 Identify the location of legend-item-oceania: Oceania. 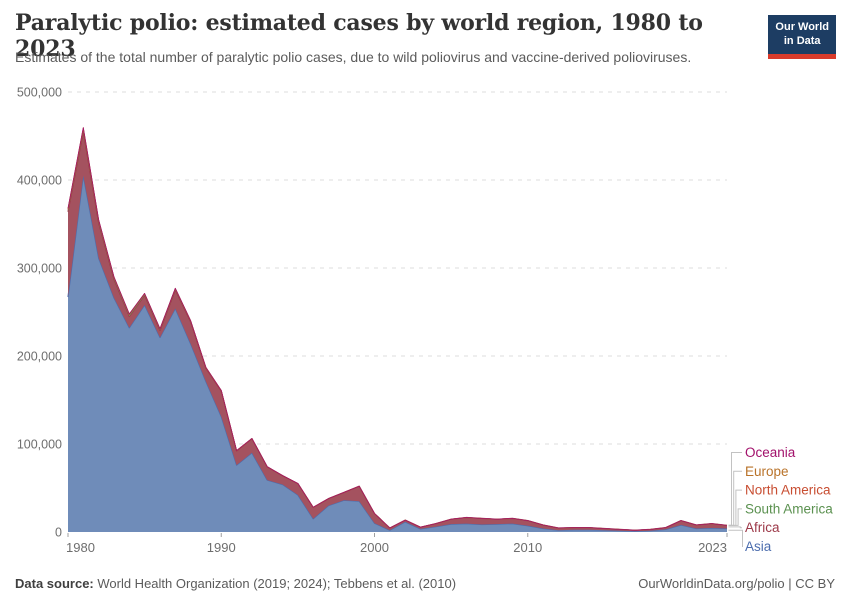
(770, 452).